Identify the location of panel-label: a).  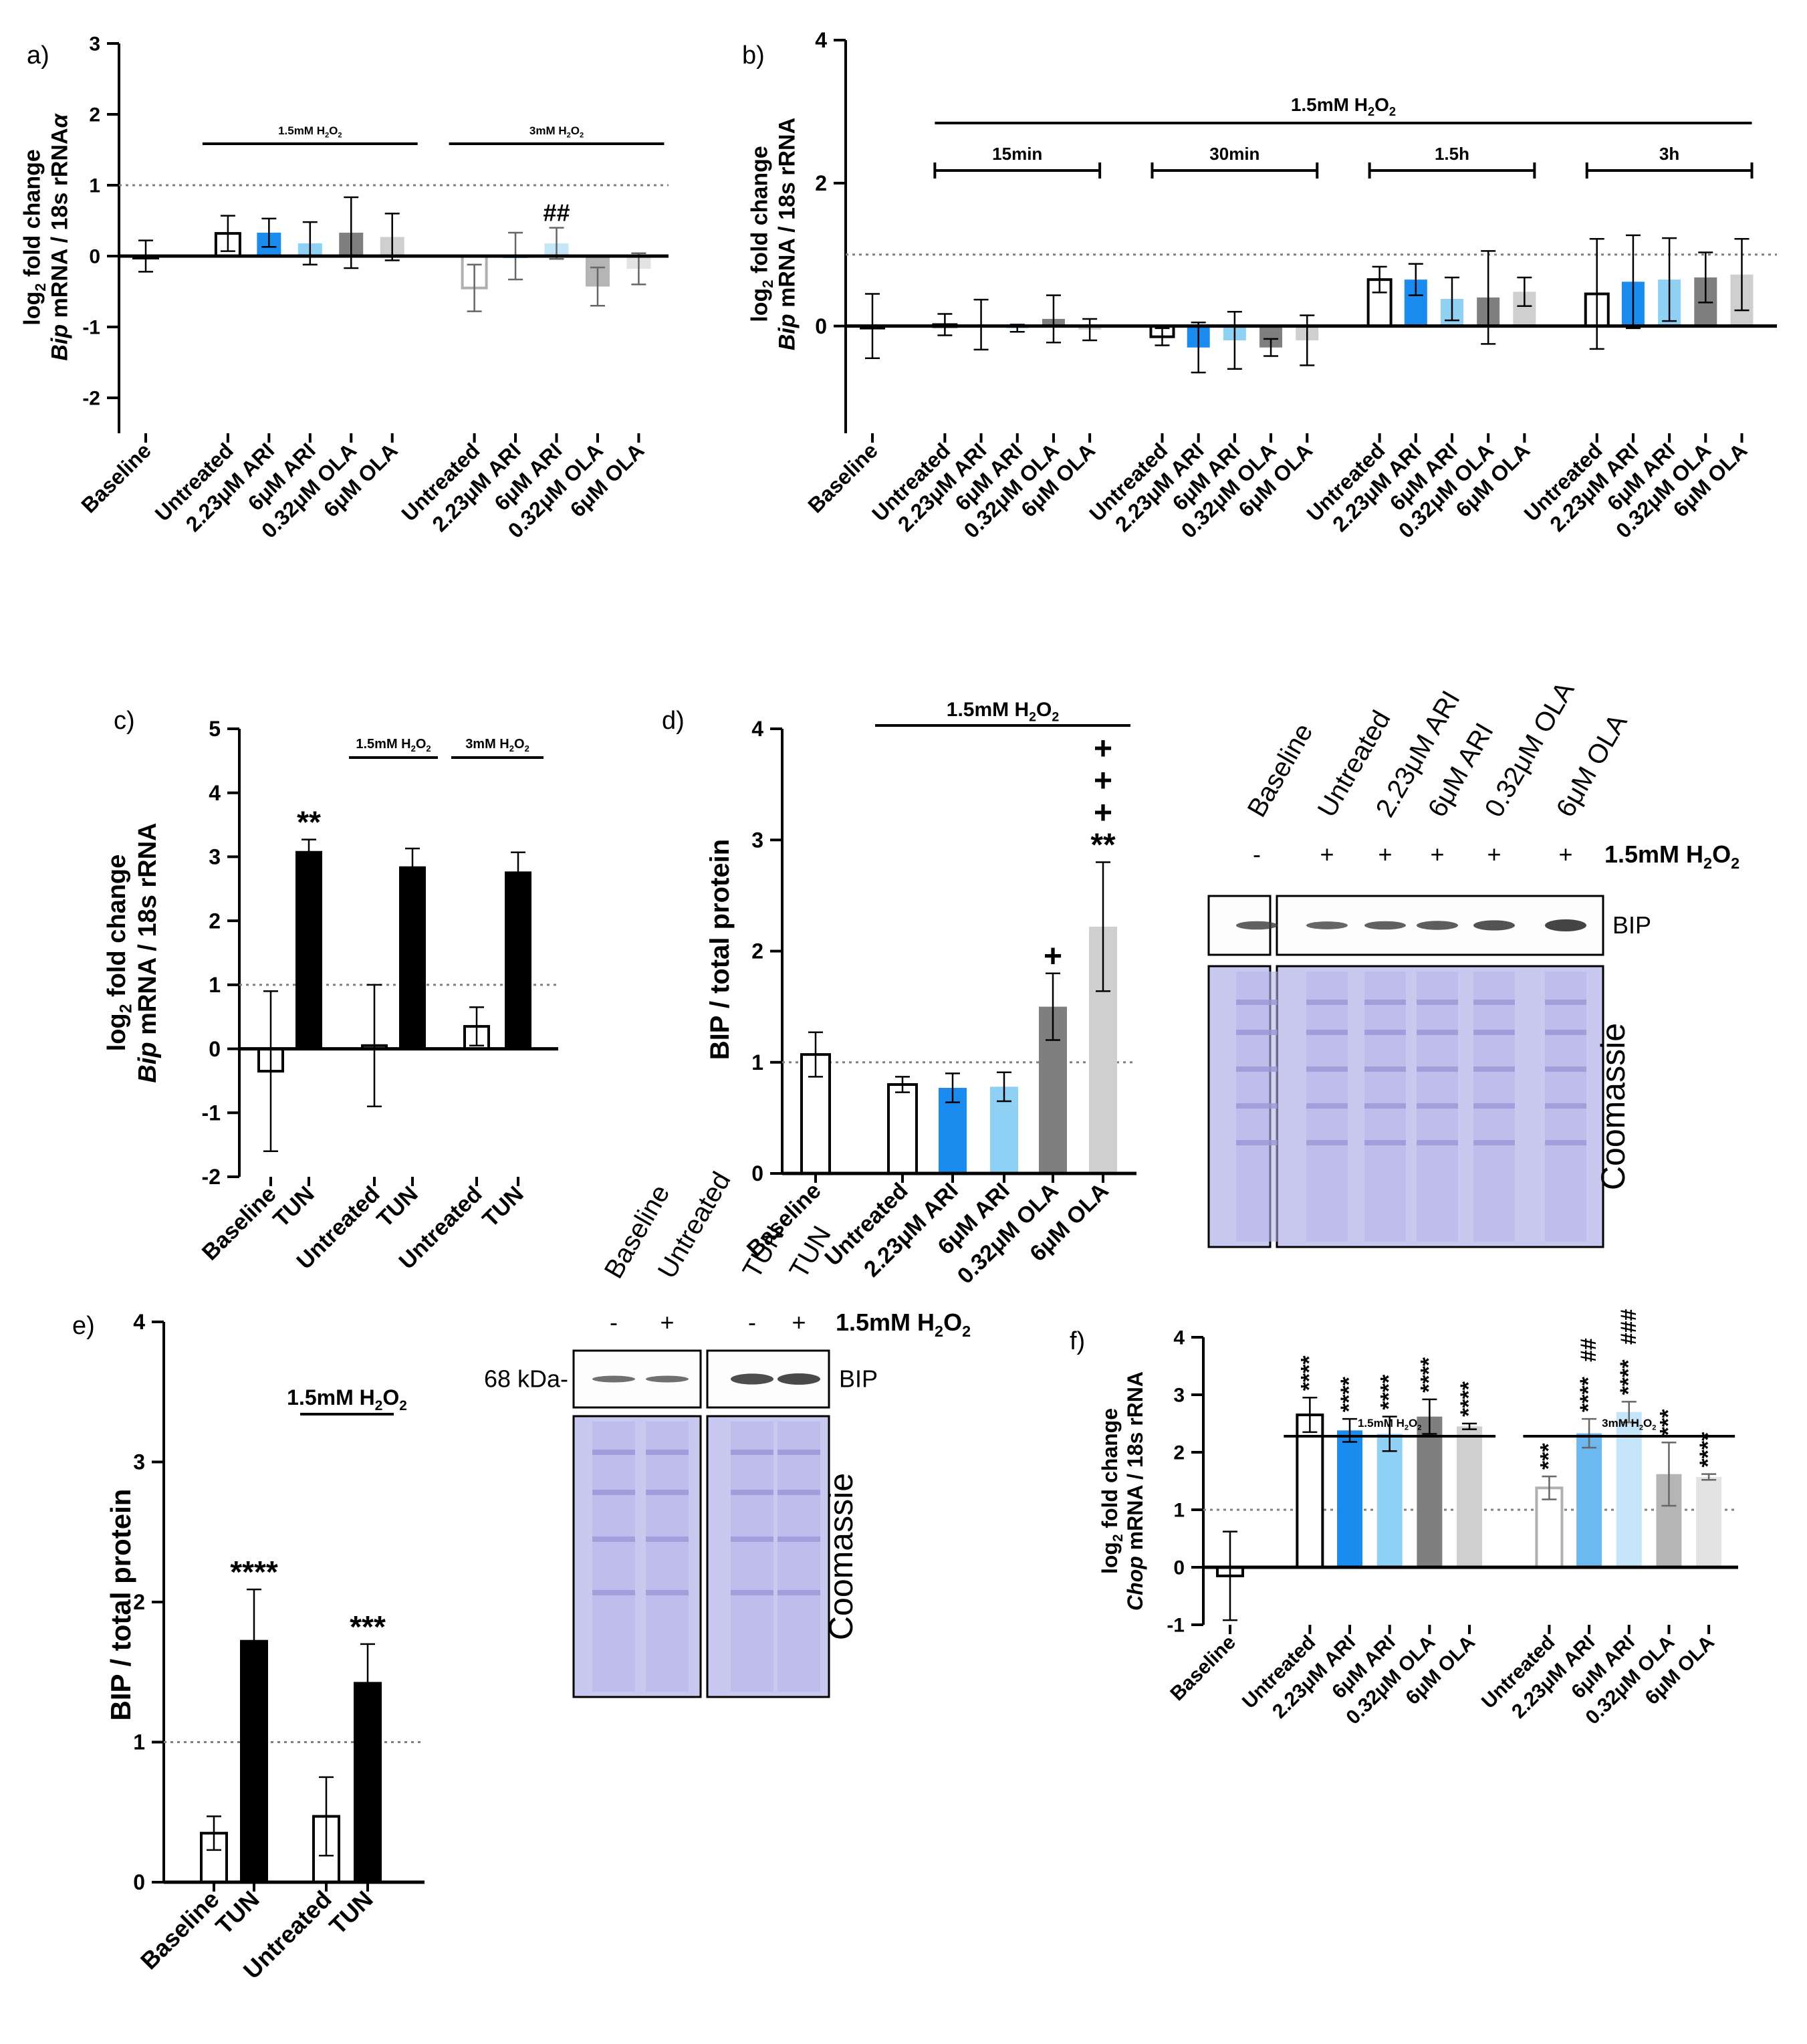
(38, 55).